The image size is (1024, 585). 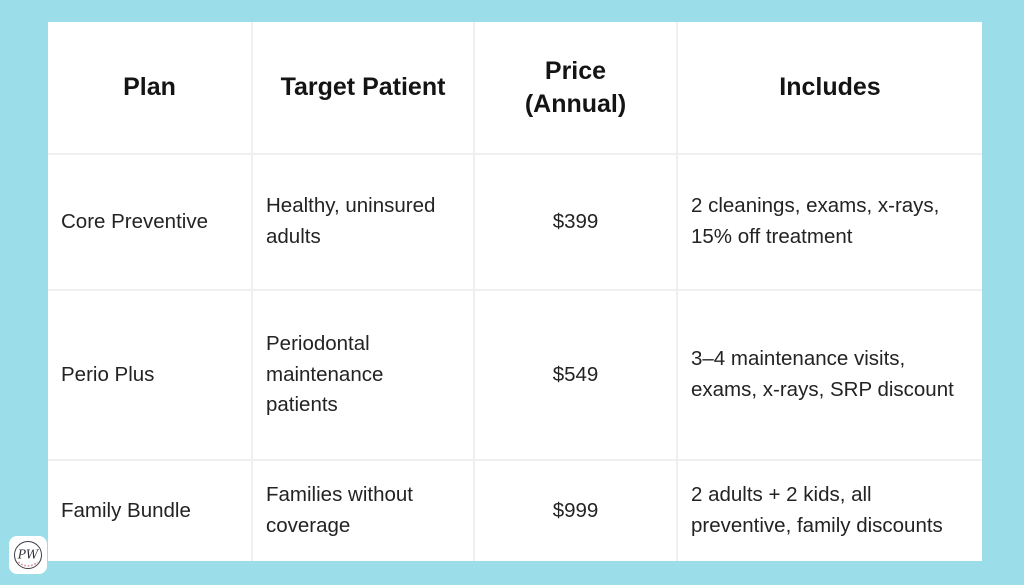 I want to click on header-cell-target-patient: Target Patient, so click(x=364, y=88).